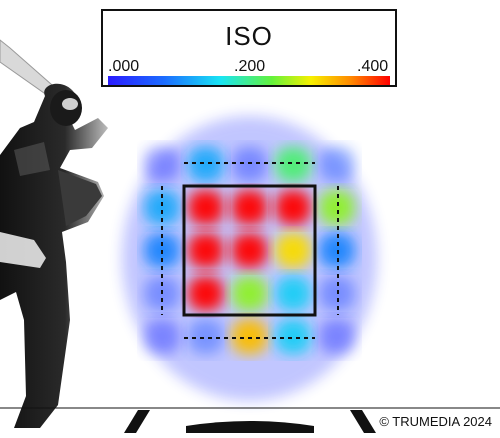  I want to click on home-plate, so click(250, 420).